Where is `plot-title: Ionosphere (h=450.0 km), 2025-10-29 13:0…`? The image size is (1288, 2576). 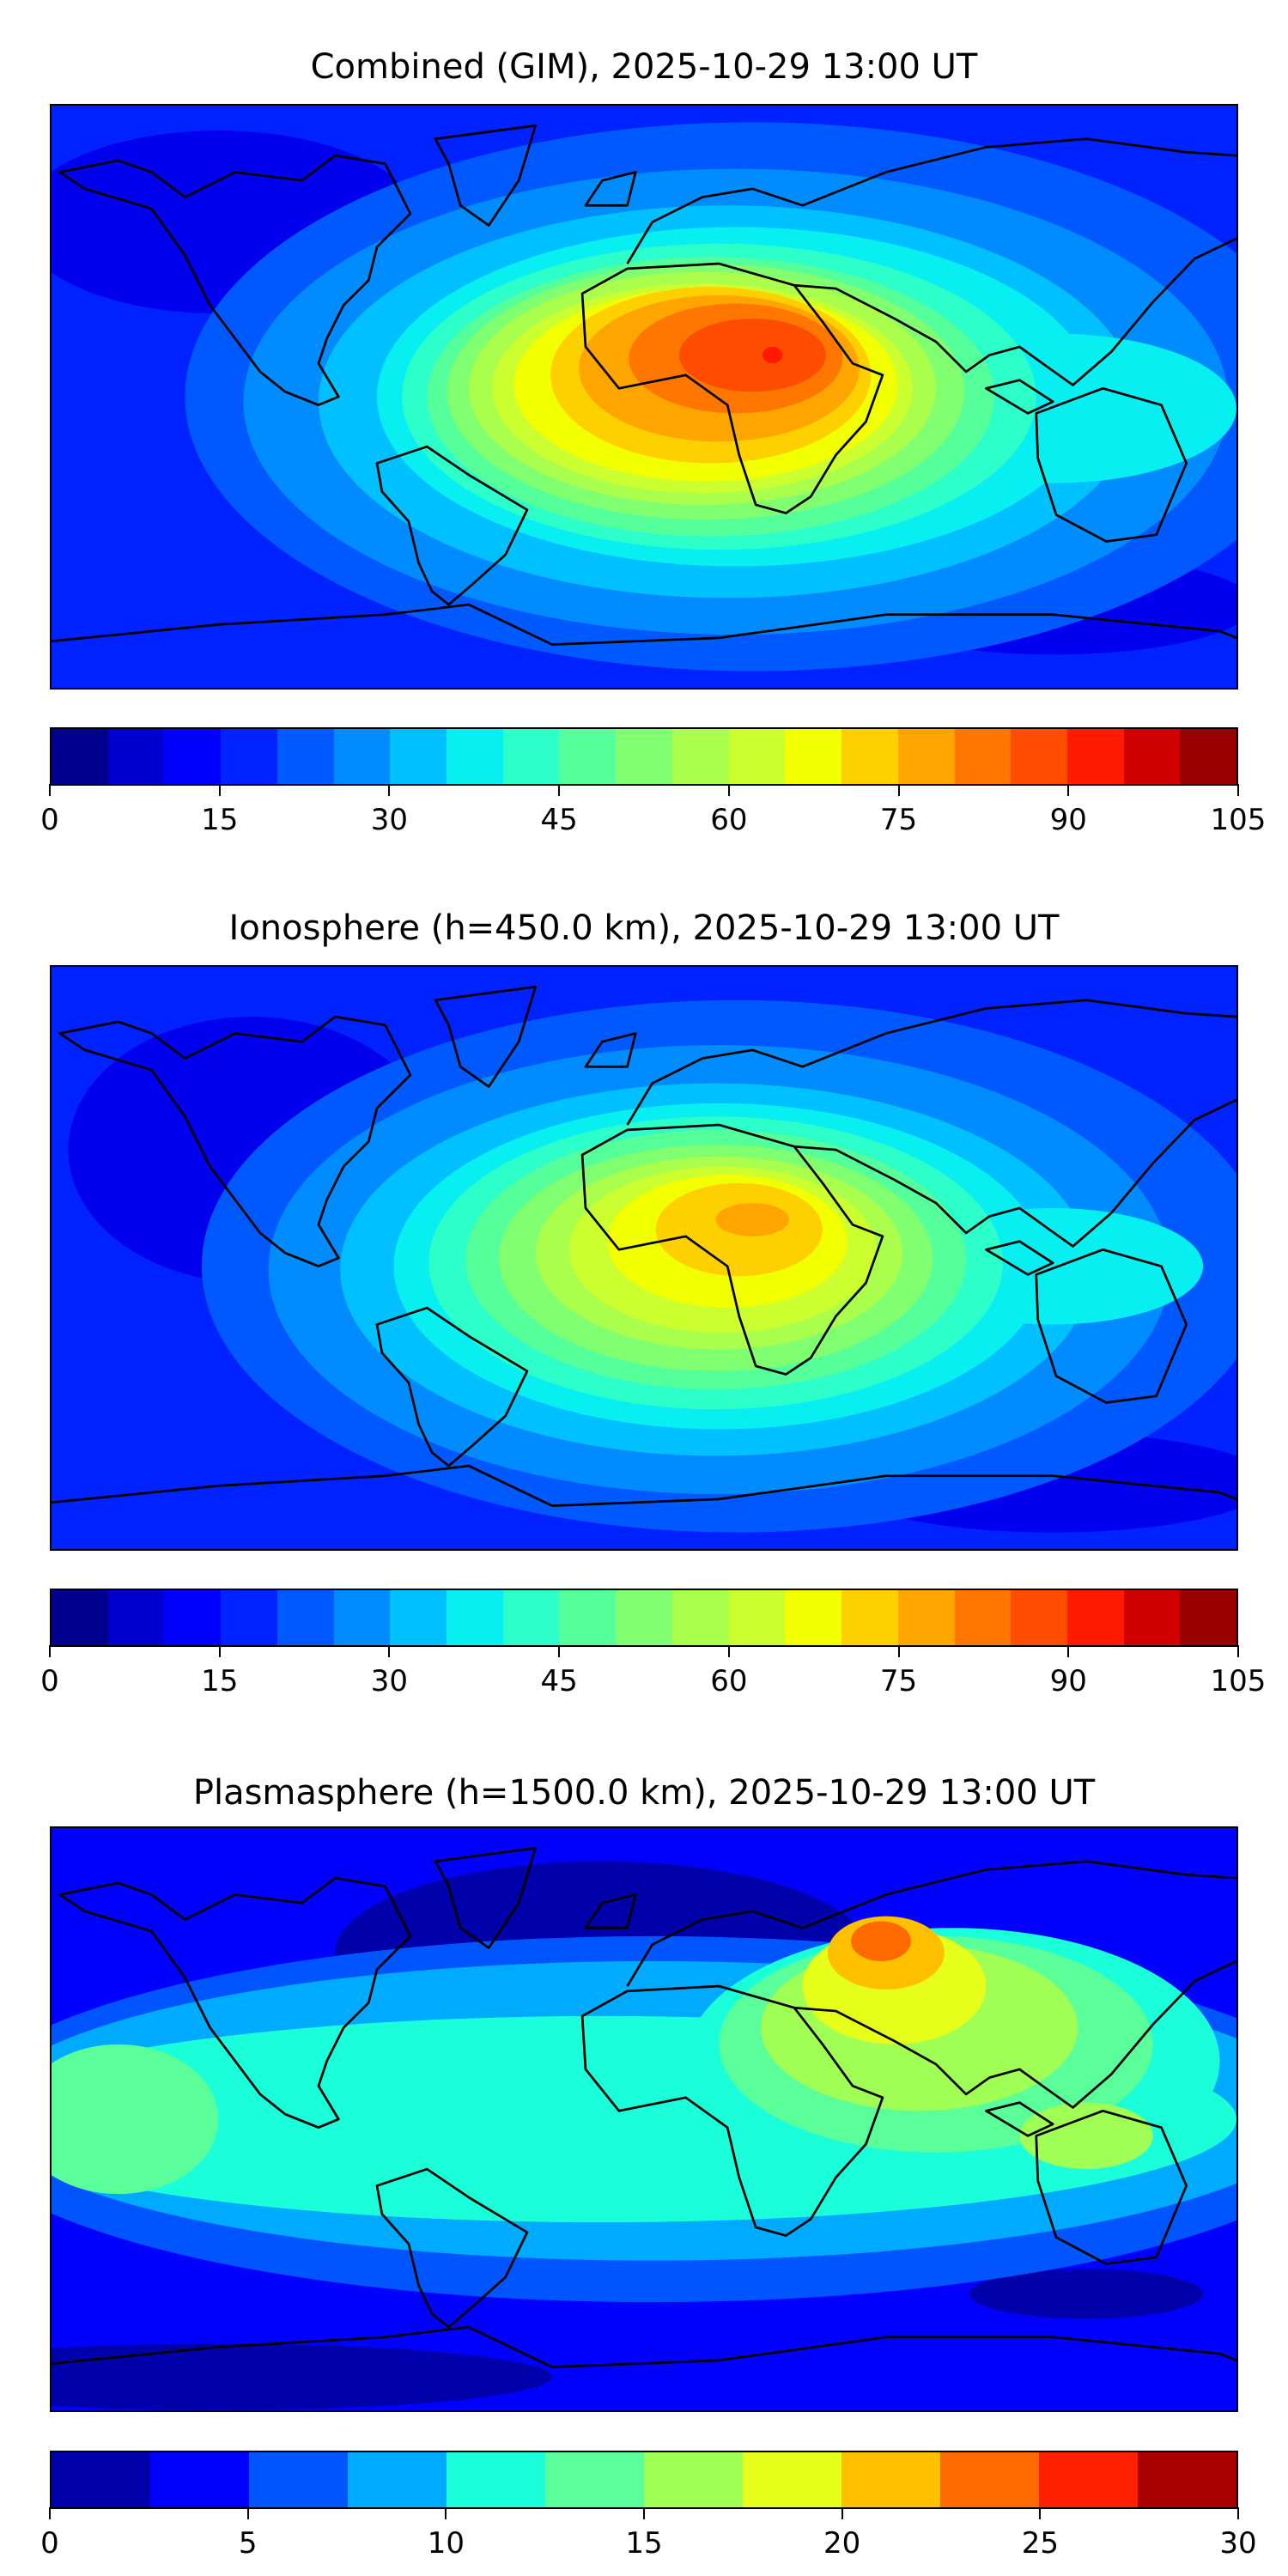
plot-title: Ionosphere (h=450.0 km), 2025-10-29 13:0… is located at coordinates (644, 928).